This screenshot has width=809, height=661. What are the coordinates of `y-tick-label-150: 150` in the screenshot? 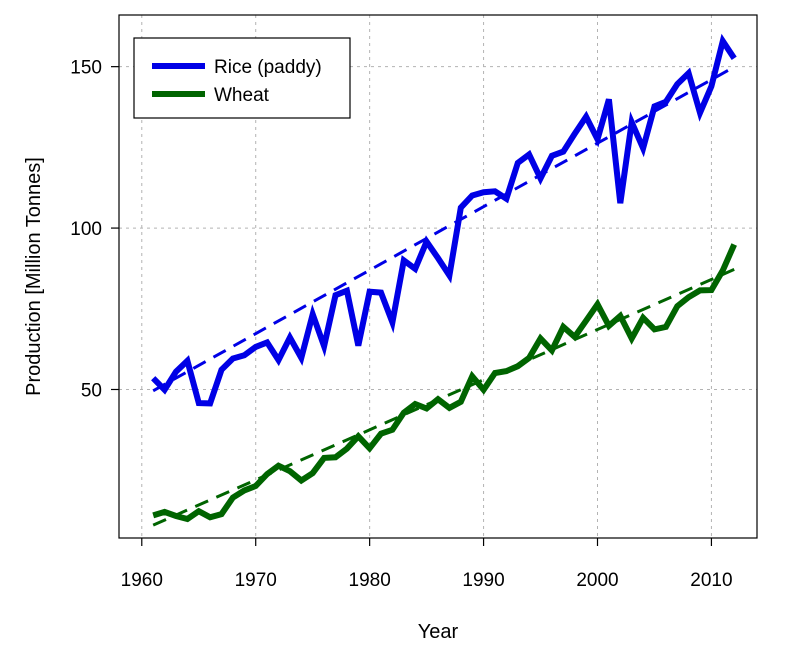 It's located at (86, 68).